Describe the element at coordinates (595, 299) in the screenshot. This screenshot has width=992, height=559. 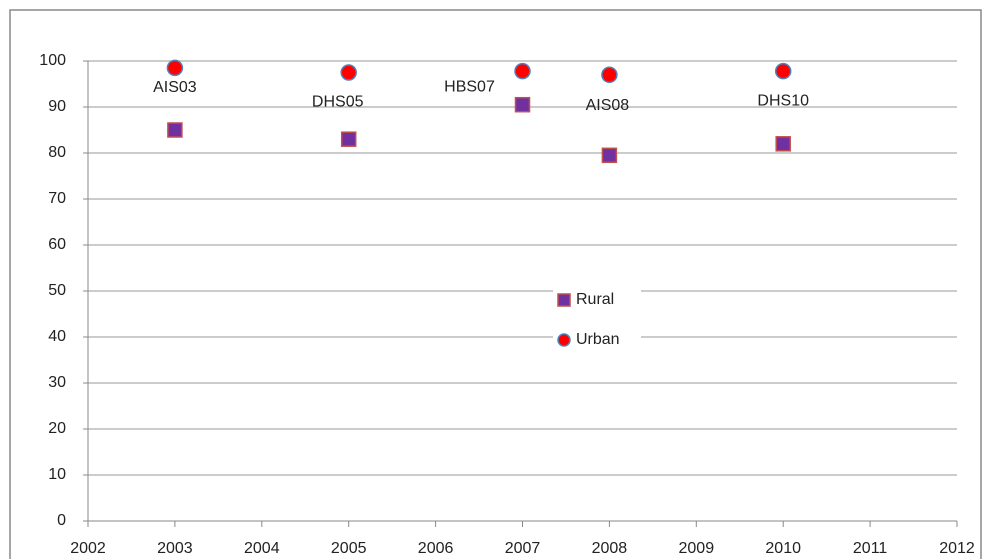
I see `legend-label: Rural` at that location.